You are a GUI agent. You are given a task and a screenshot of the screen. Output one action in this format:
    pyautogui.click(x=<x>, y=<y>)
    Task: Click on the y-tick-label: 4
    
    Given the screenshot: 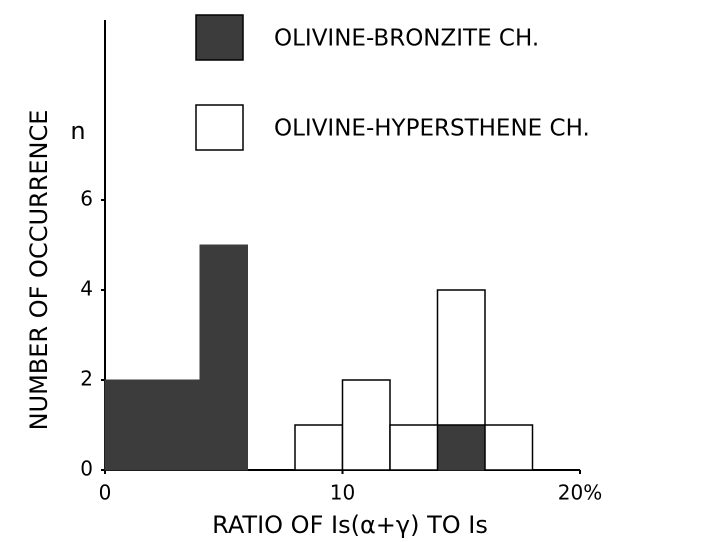 What is the action you would take?
    pyautogui.click(x=86, y=289)
    